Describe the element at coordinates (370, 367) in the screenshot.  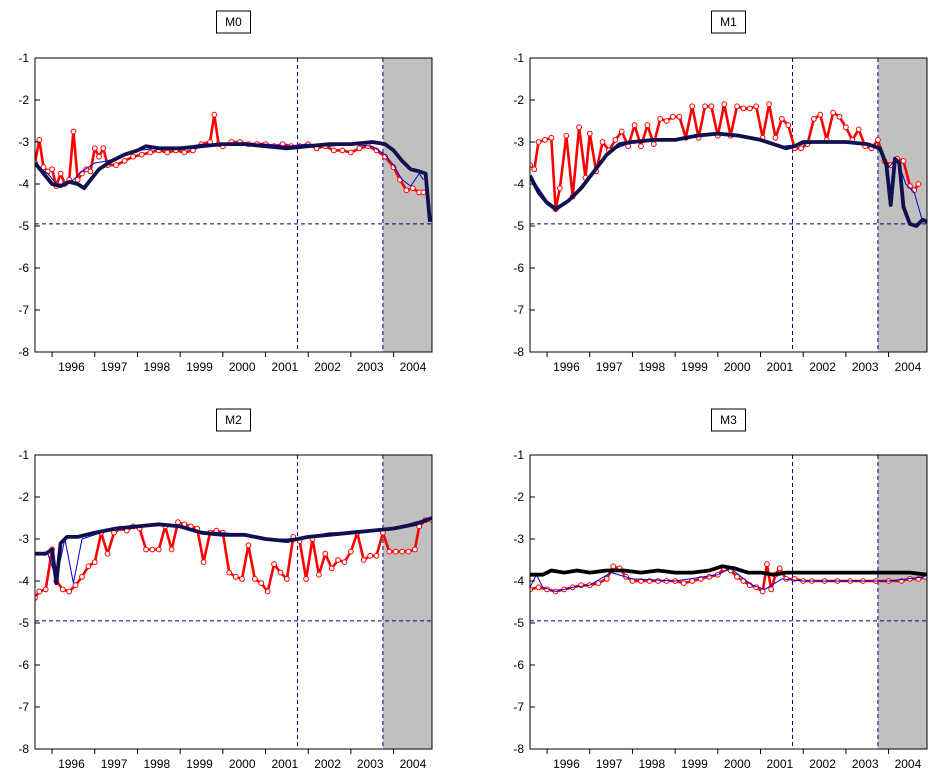
I see `x-tick-label: 2003` at that location.